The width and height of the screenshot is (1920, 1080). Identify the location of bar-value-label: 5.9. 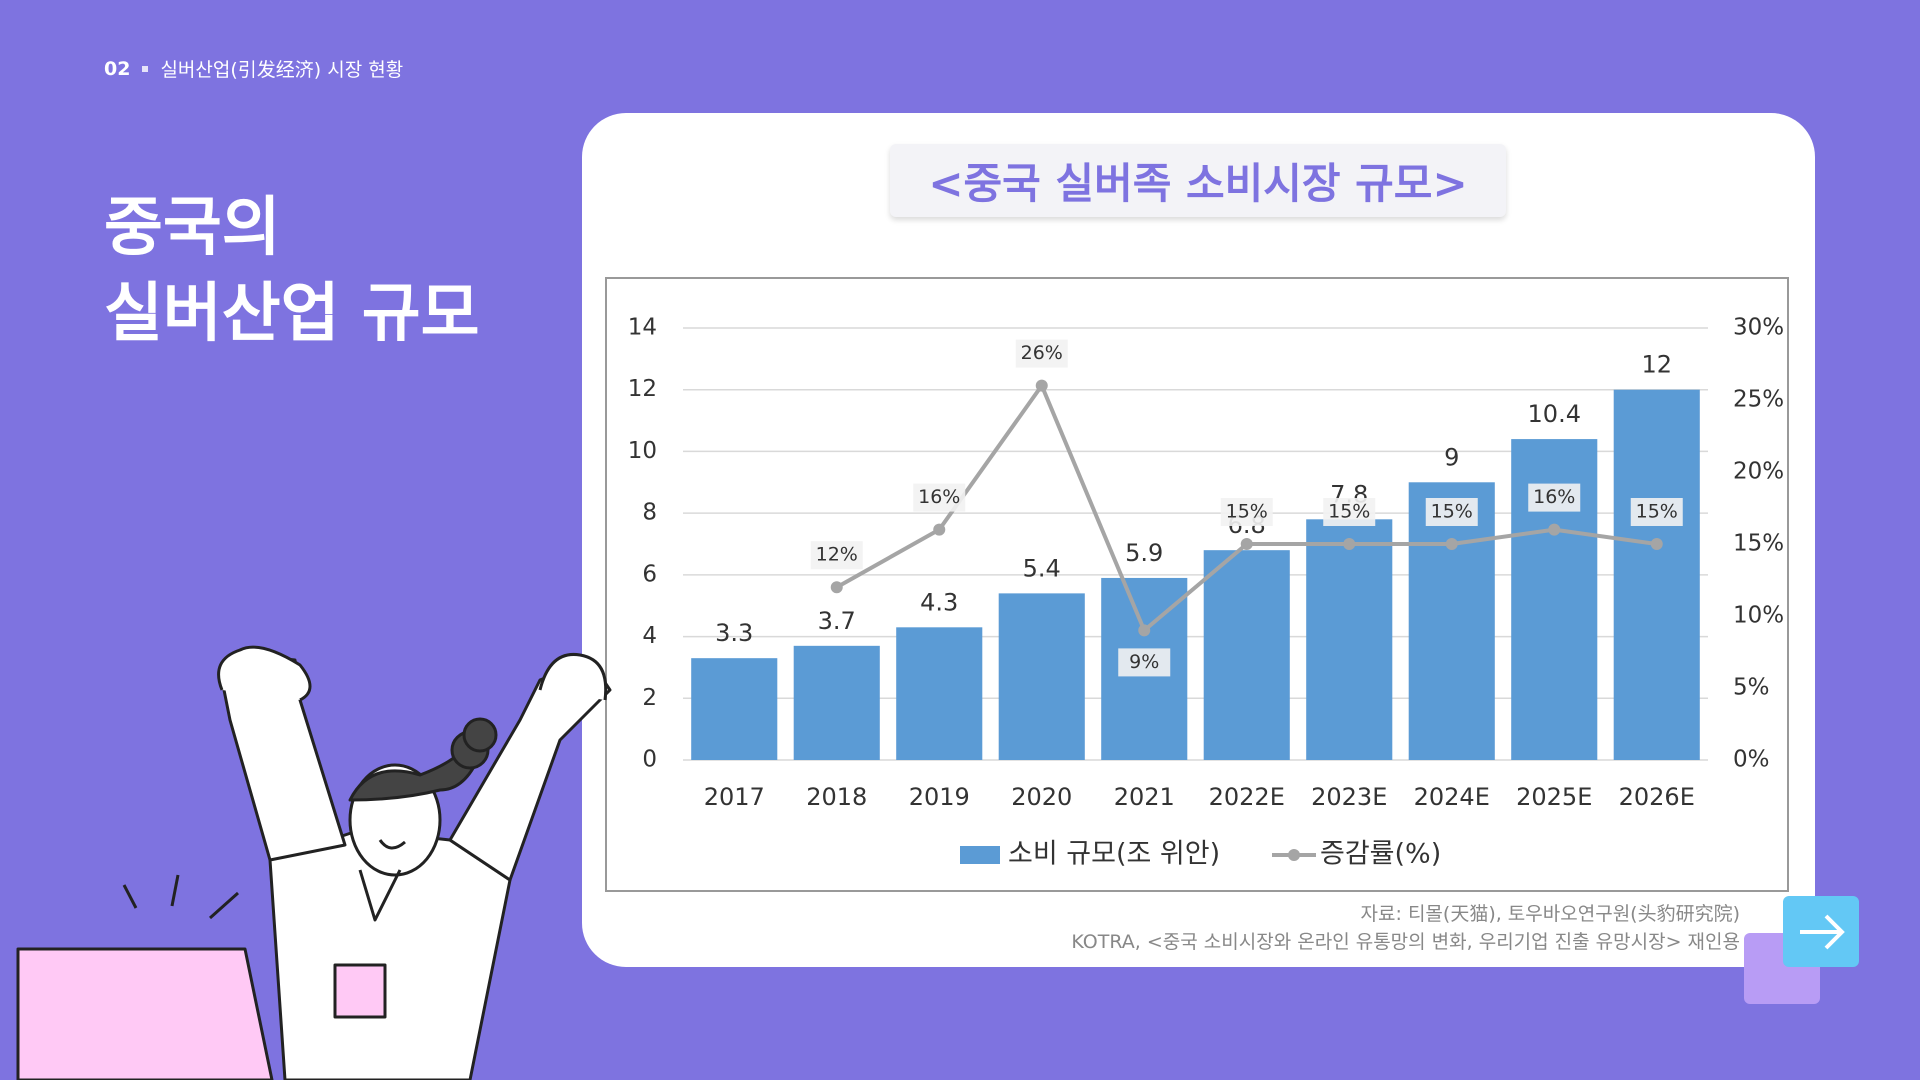
(1144, 553).